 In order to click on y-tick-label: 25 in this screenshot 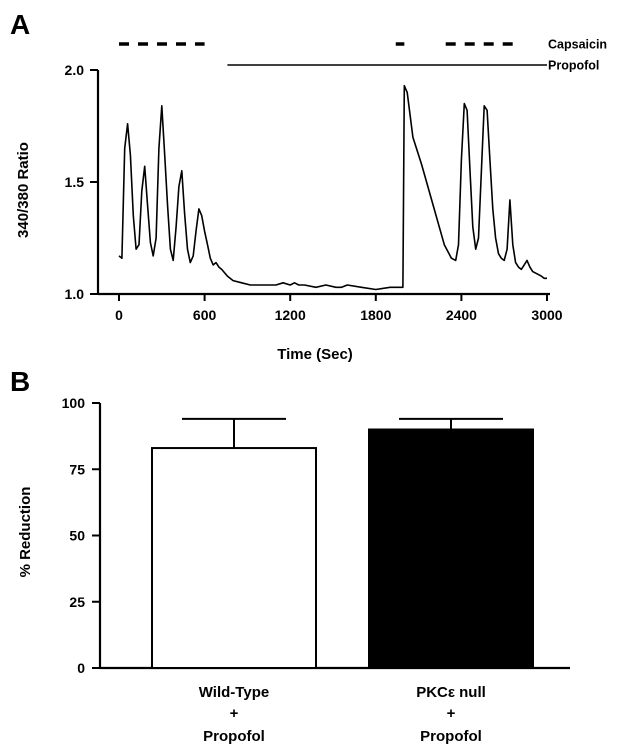, I will do `click(77, 602)`.